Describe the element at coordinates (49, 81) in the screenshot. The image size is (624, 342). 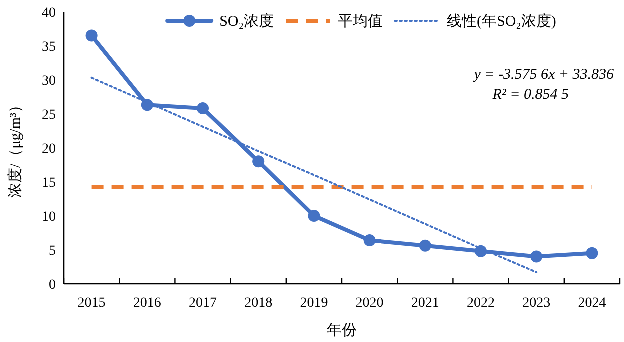
I see `y-tick-label: 30` at that location.